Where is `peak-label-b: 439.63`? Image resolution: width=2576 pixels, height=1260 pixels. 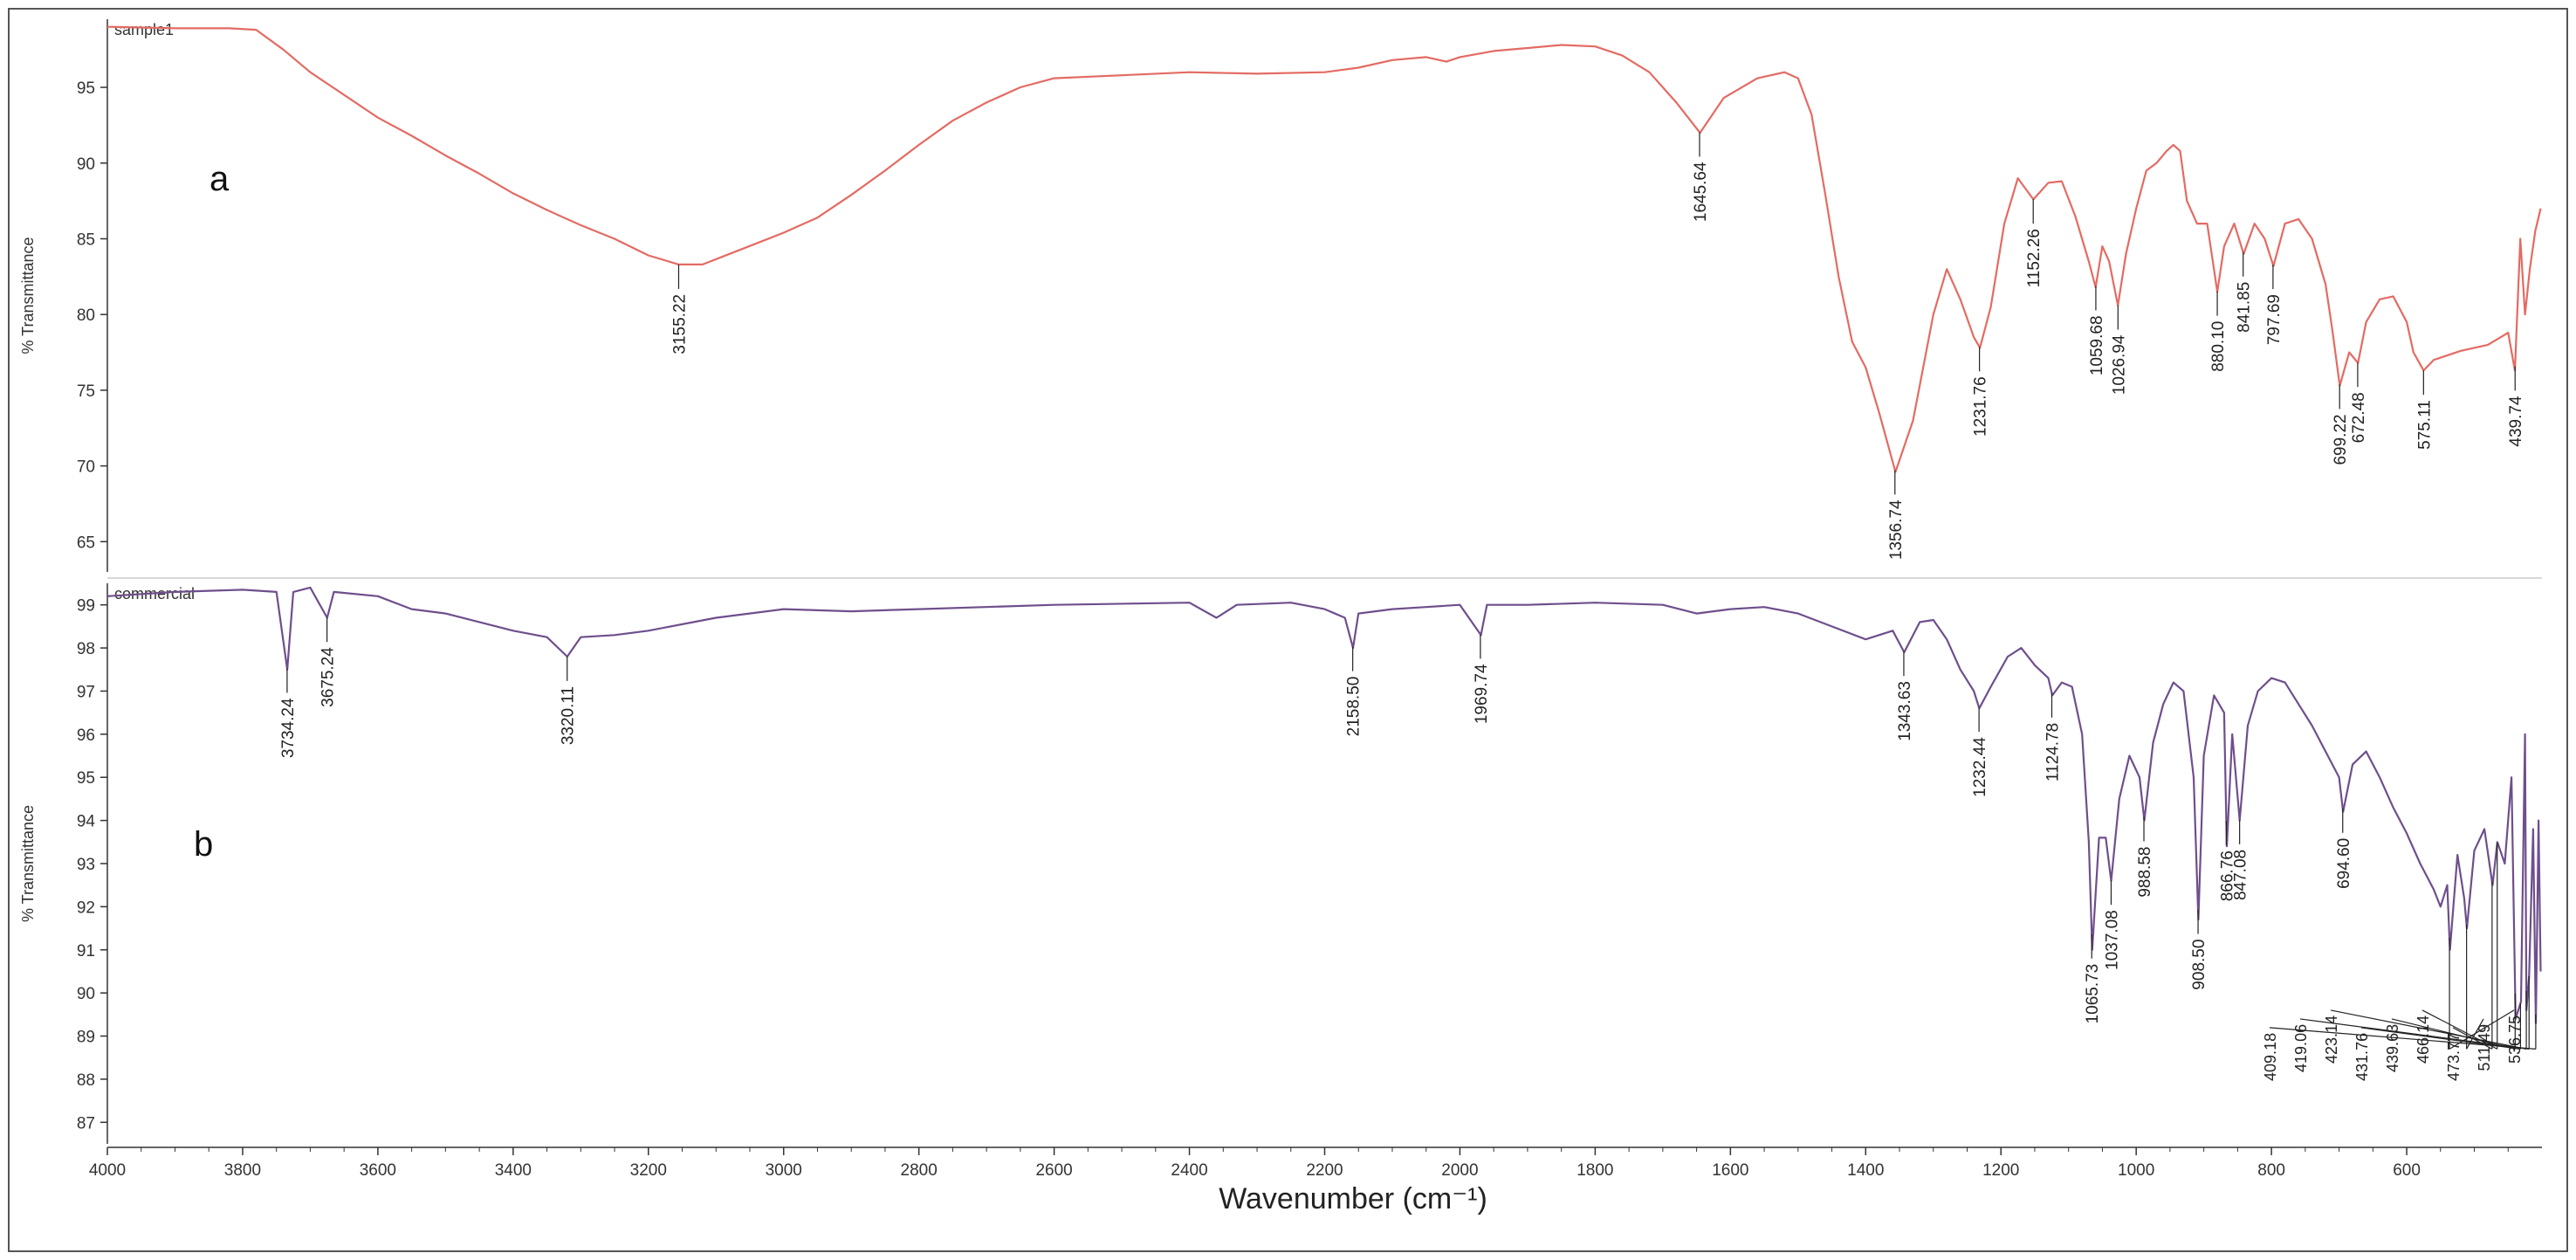
peak-label-b: 439.63 is located at coordinates (2393, 1048).